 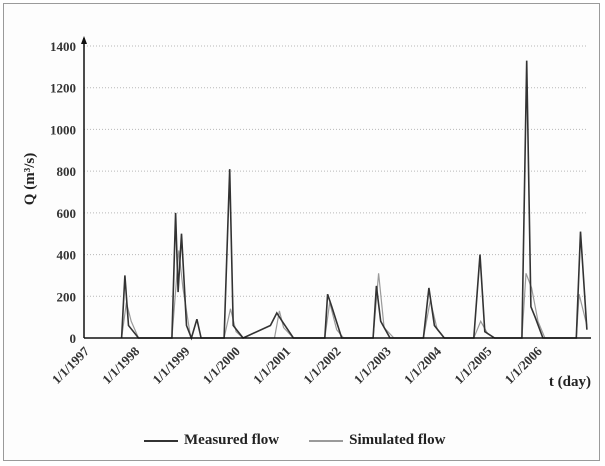 I want to click on legend-item-measured: Measured flow, so click(x=211, y=440).